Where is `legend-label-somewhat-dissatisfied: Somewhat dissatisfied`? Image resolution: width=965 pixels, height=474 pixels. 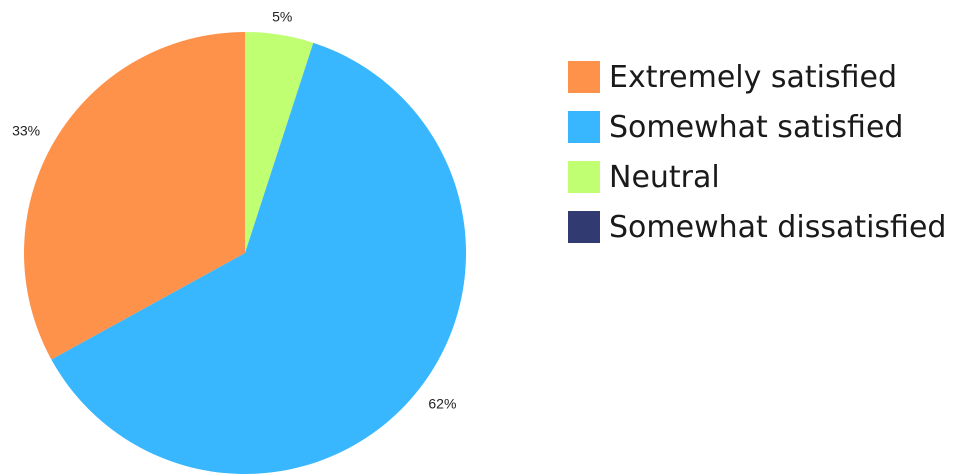
legend-label-somewhat-dissatisfied: Somewhat dissatisfied is located at coordinates (778, 227).